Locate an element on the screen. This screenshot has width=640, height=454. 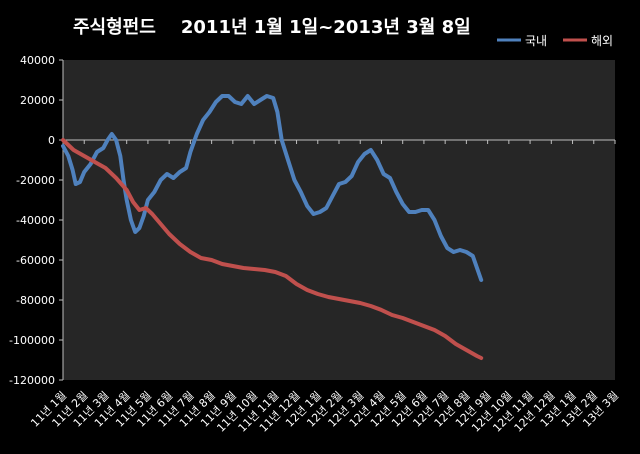
y-tick-label: 0 is located at coordinates (51, 140).